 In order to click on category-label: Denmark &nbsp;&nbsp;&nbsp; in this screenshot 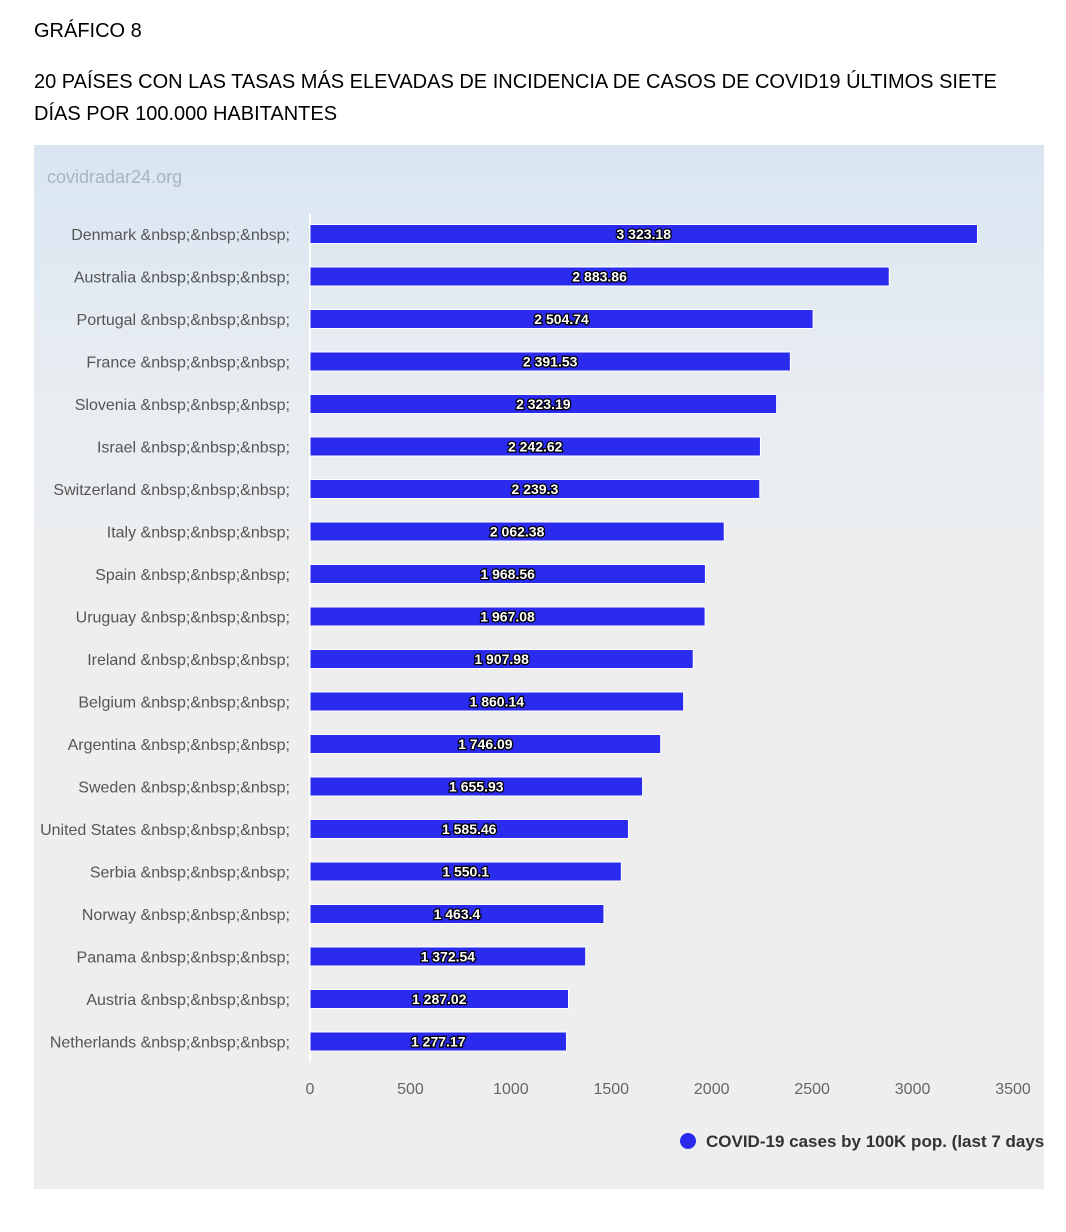, I will do `click(180, 235)`.